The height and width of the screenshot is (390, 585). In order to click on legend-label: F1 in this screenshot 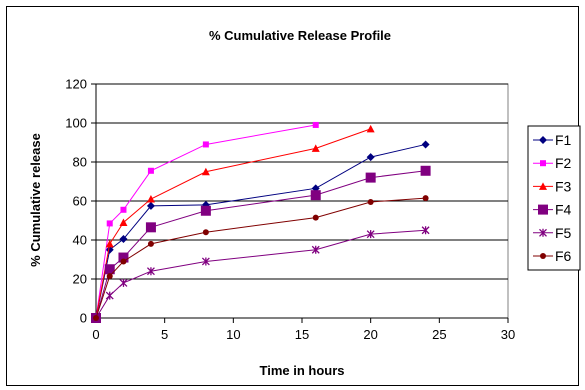, I will do `click(563, 140)`.